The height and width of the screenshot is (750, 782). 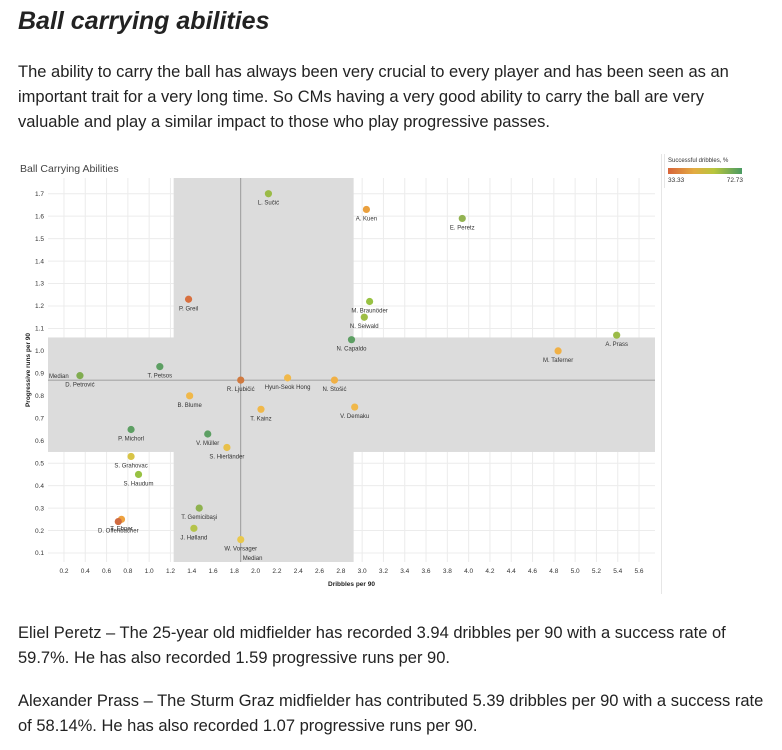 I want to click on y-tick-label: 0.9, so click(x=39, y=374).